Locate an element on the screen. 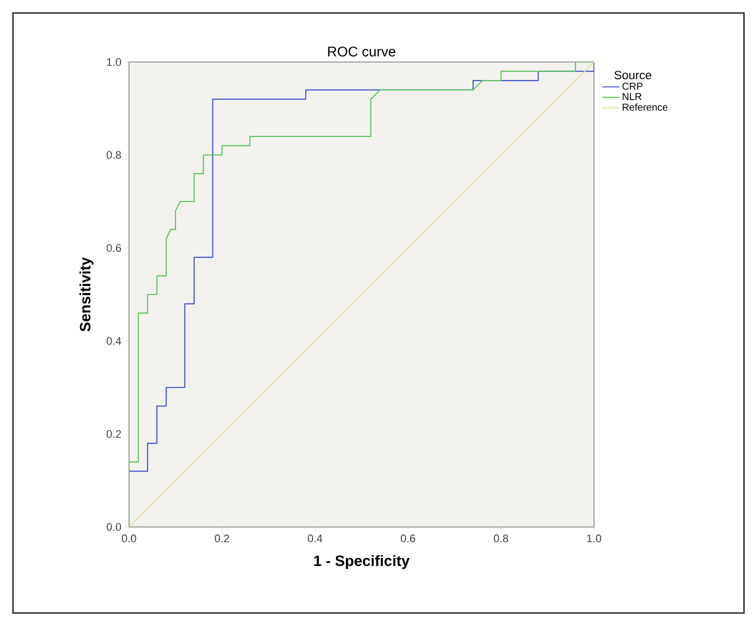  x-tick-label: 0.6 is located at coordinates (408, 538).